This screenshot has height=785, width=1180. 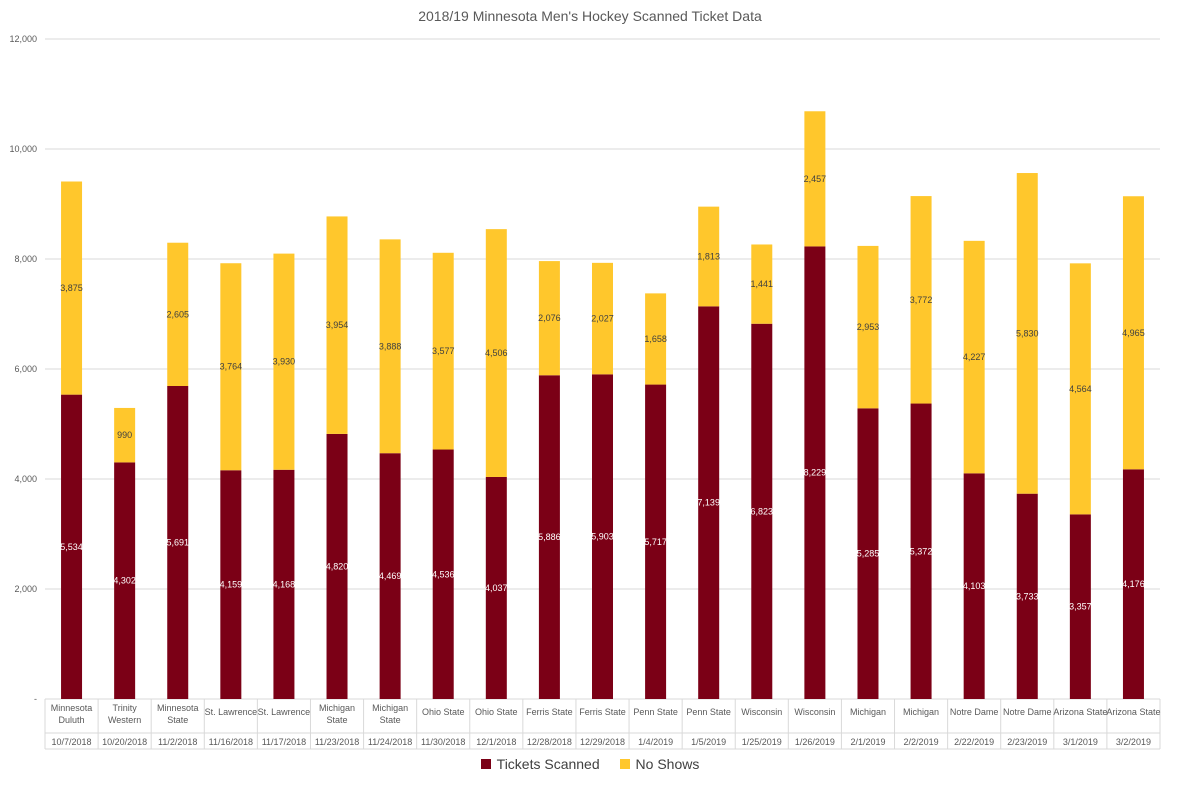 I want to click on y-tick-label: 2,000, so click(x=25, y=589).